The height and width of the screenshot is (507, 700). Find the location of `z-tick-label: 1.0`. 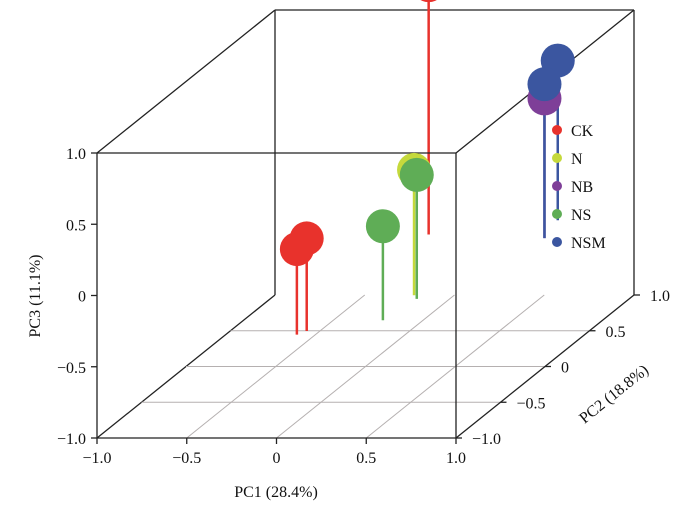

z-tick-label: 1.0 is located at coordinates (76, 154).